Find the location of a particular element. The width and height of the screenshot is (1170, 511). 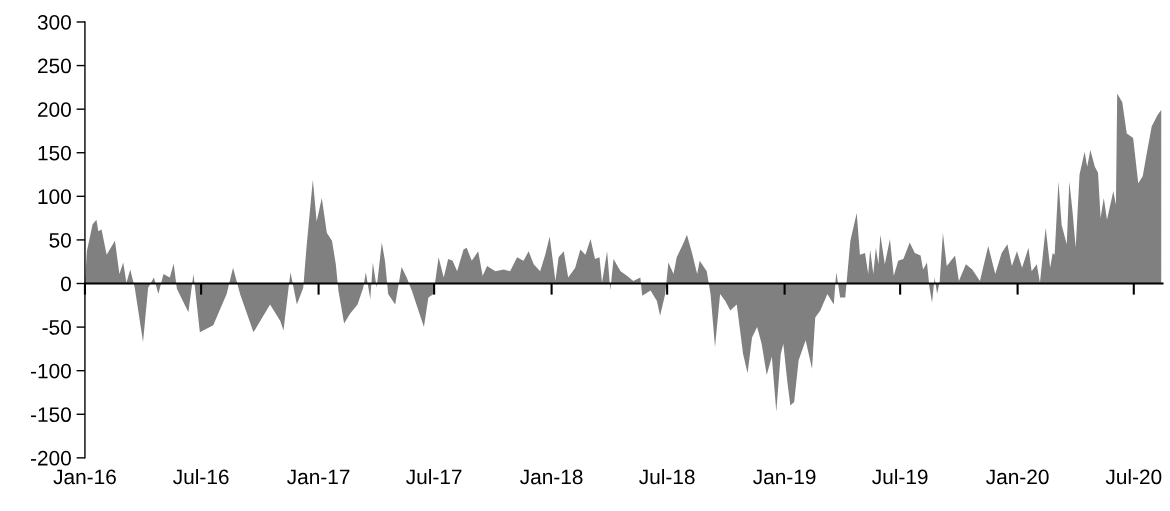

y-tick-label: 100 is located at coordinates (54, 197).